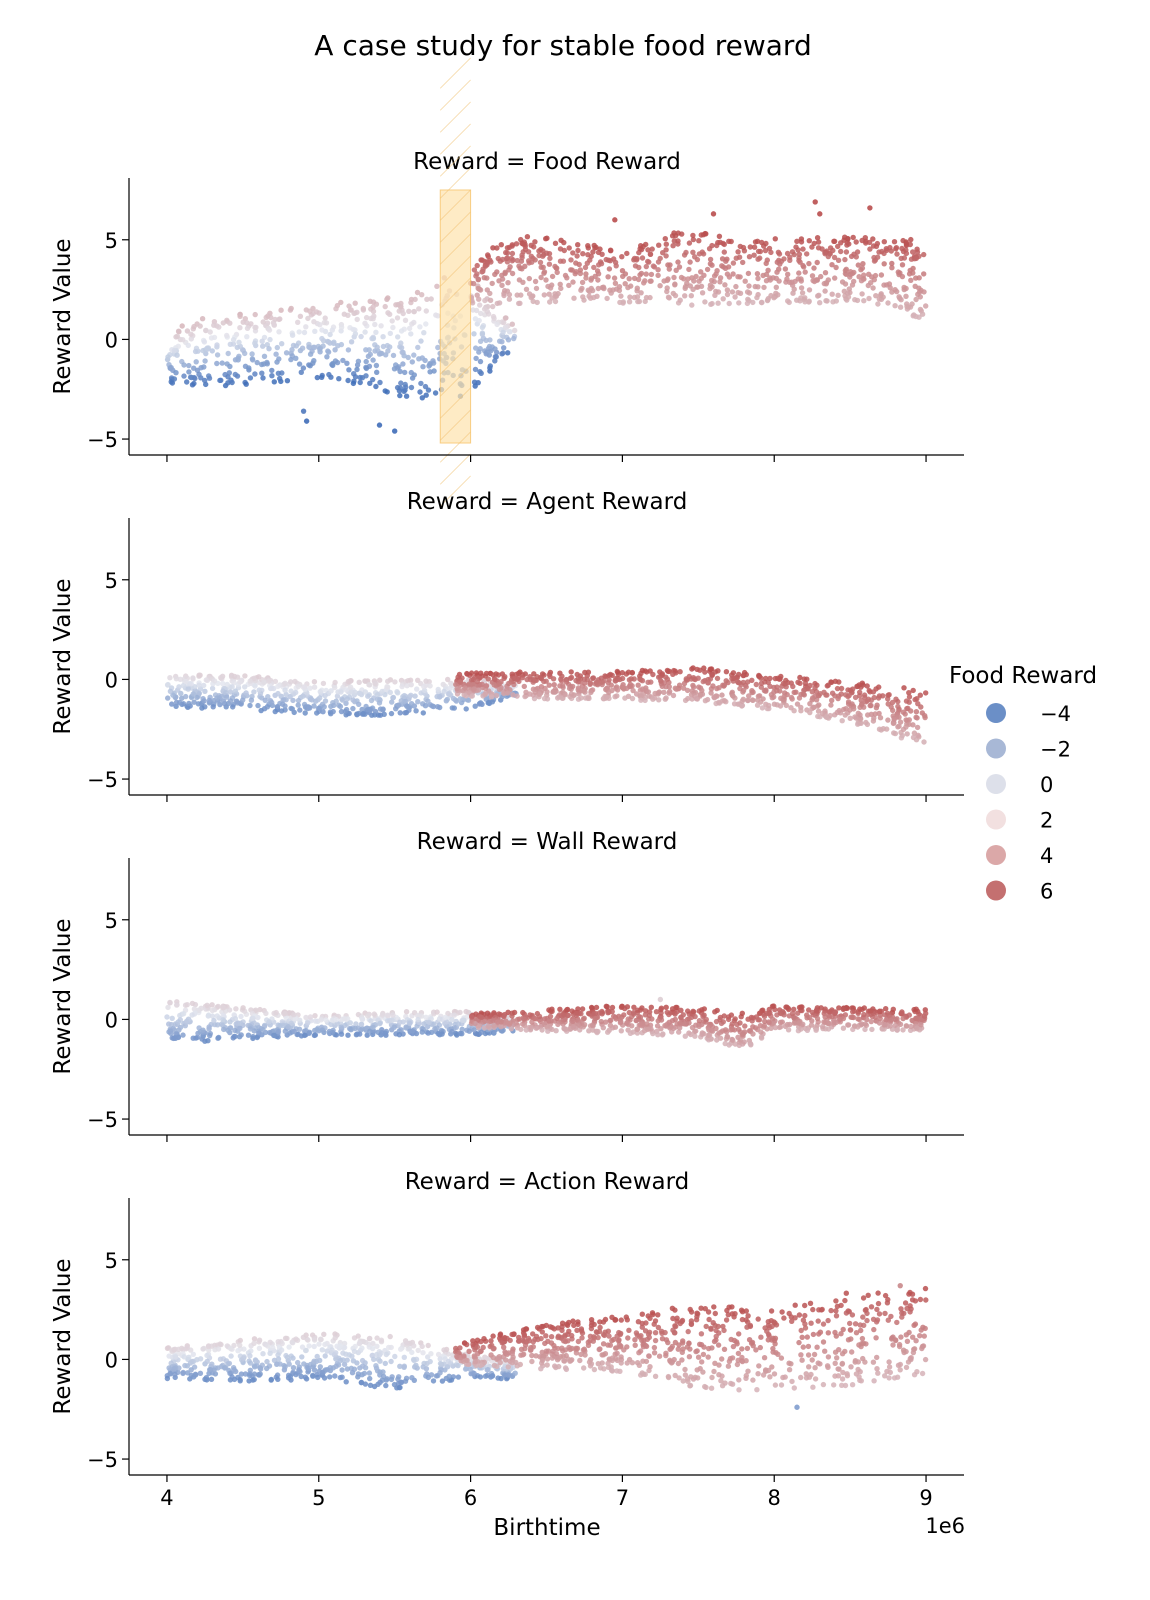 The height and width of the screenshot is (1600, 1150). I want to click on scatter-point-outlier, so click(615, 220).